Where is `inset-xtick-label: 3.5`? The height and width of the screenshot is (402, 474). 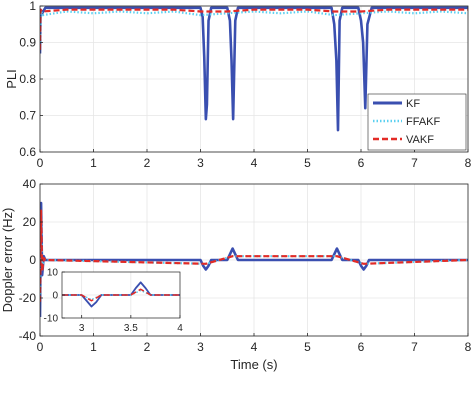 inset-xtick-label: 3.5 is located at coordinates (131, 328).